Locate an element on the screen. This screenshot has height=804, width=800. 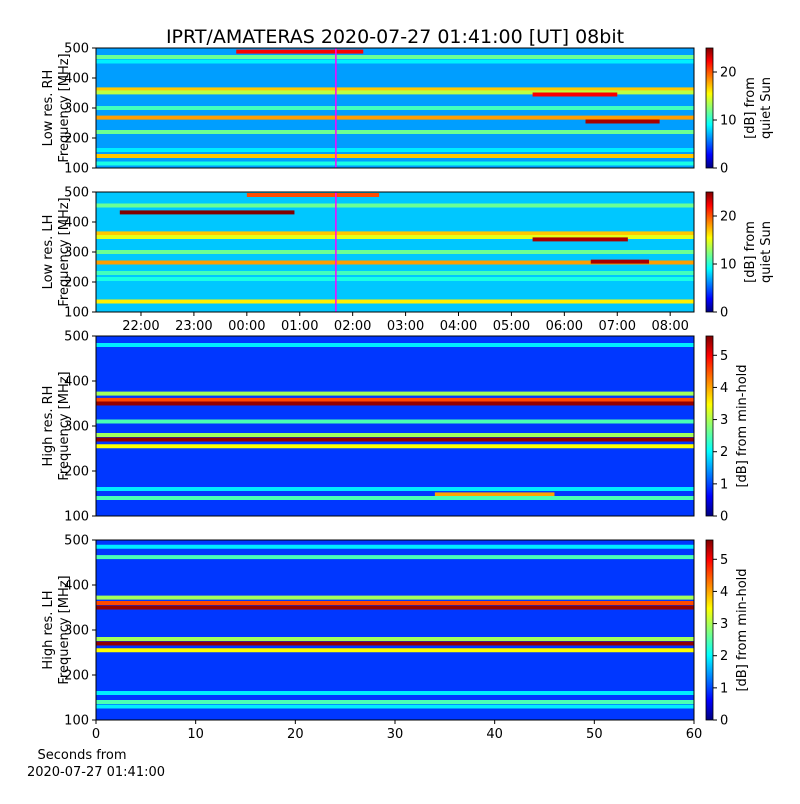
y-axis-label: High res. LHFrequency [MHz] is located at coordinates (56, 629).